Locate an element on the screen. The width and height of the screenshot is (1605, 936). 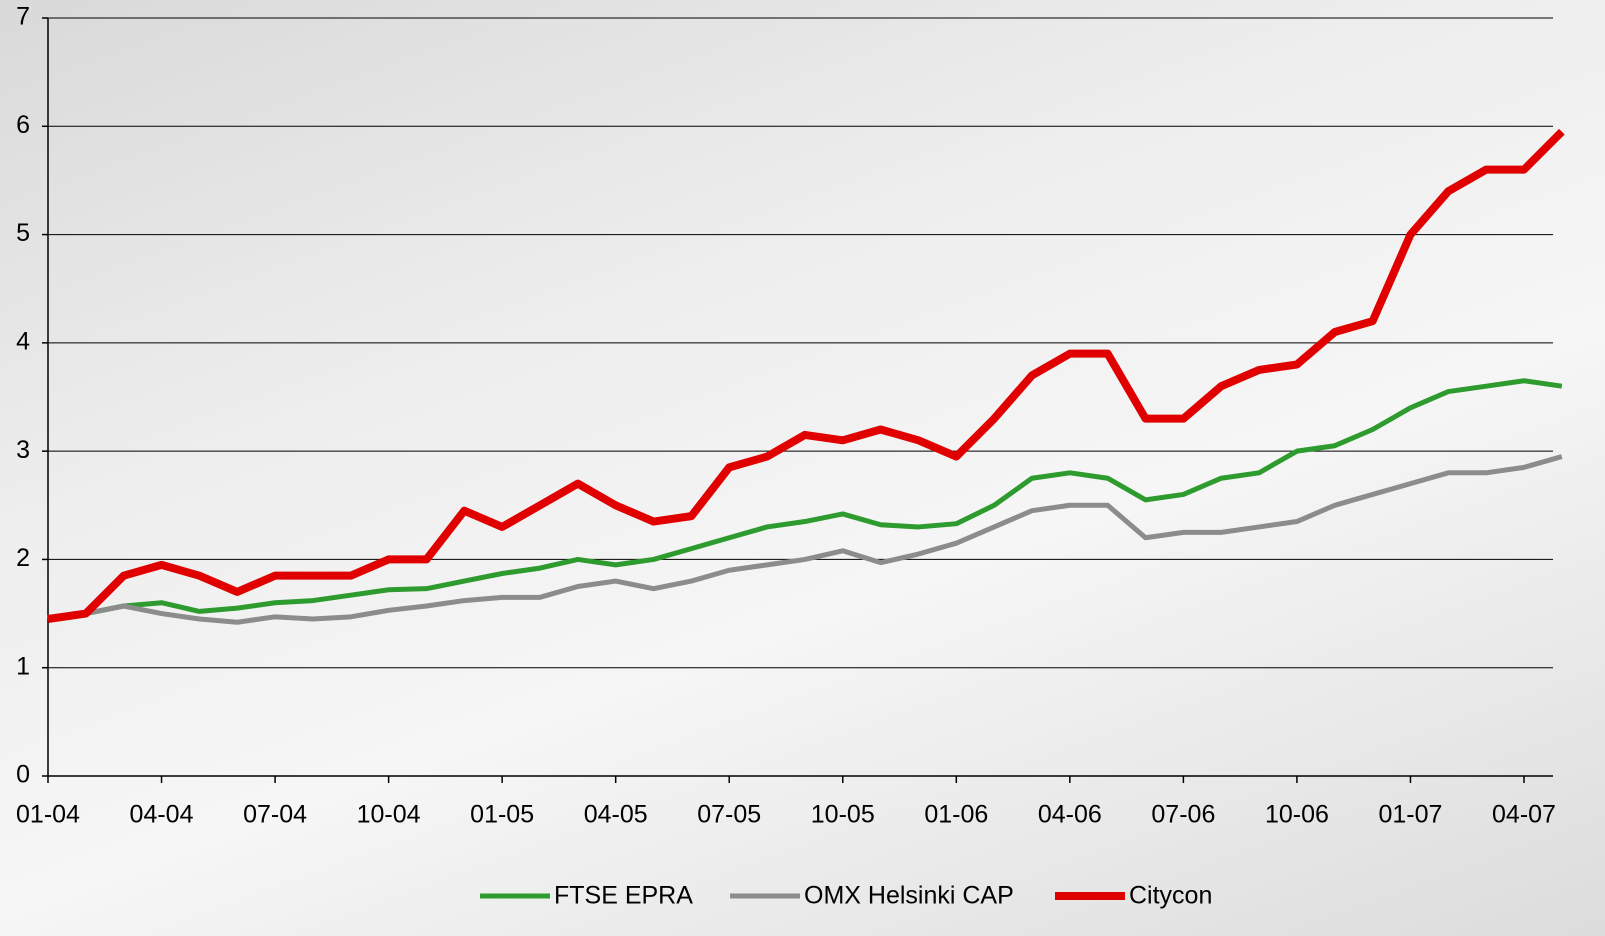
x-tick-label: 10-06 is located at coordinates (1297, 815).